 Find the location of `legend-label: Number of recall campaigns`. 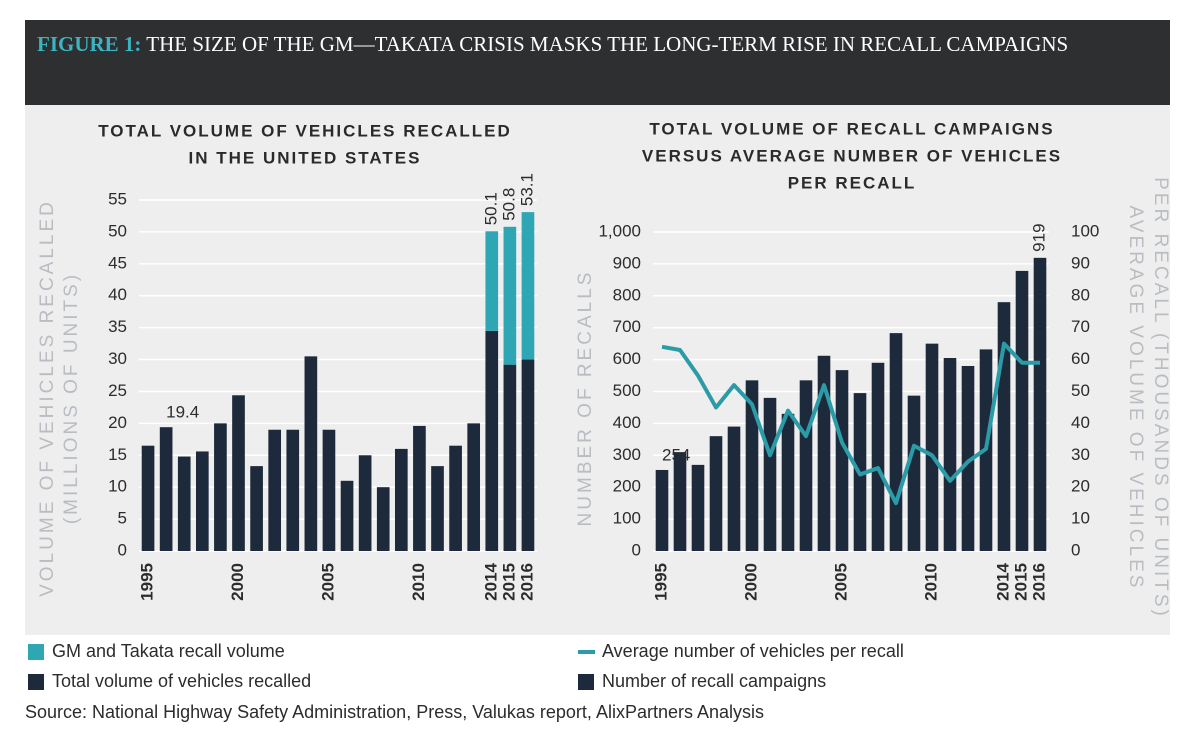

legend-label: Number of recall campaigns is located at coordinates (714, 681).